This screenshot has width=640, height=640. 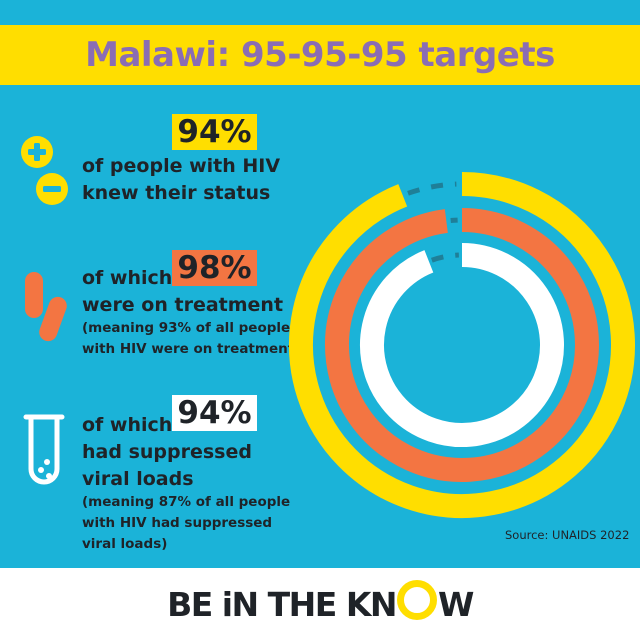 What do you see at coordinates (125, 544) in the screenshot?
I see `note-line: viral loads)` at bounding box center [125, 544].